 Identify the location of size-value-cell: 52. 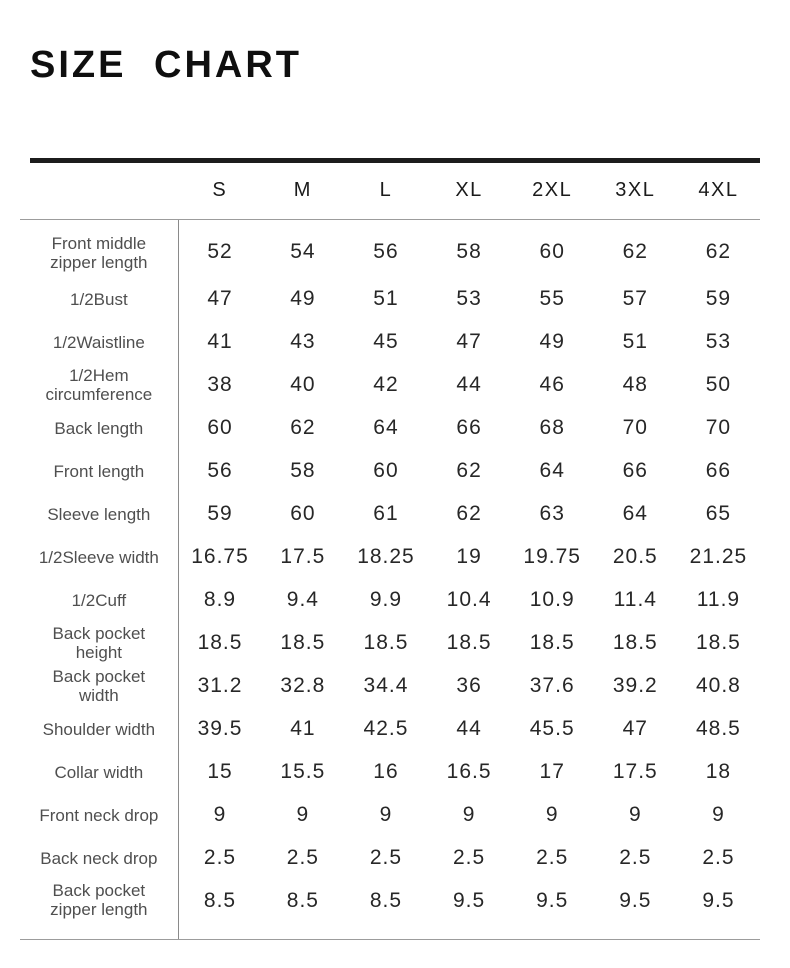
(220, 252).